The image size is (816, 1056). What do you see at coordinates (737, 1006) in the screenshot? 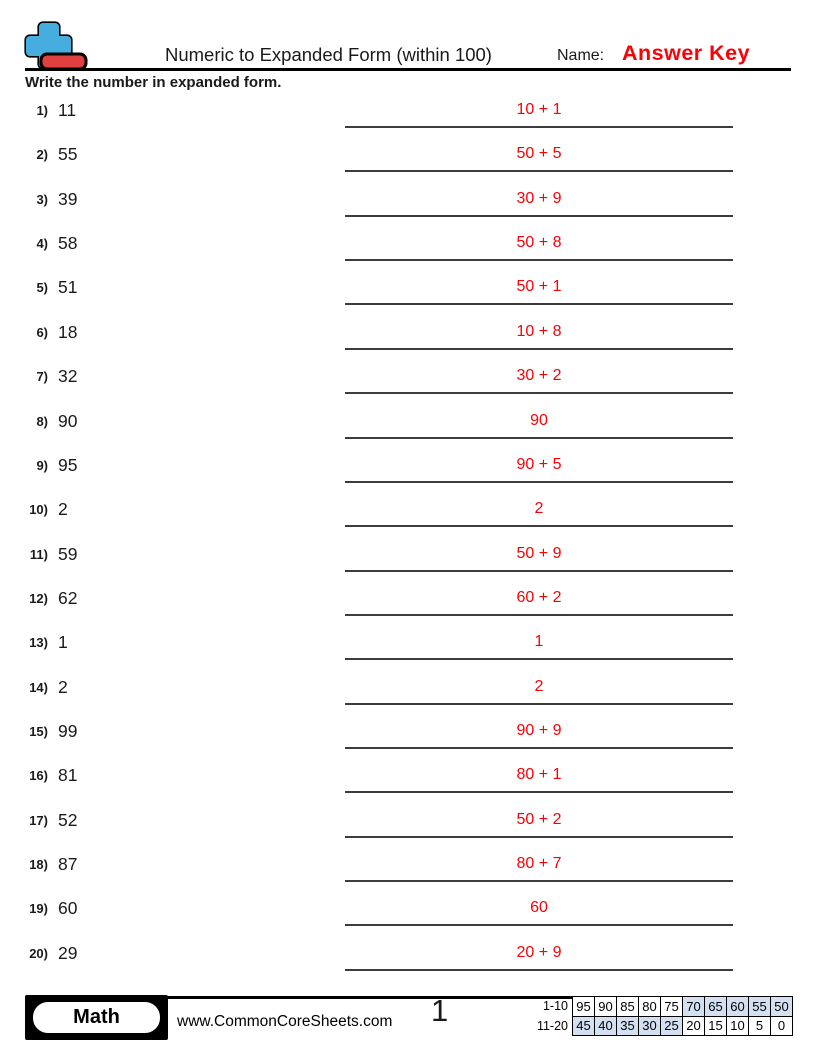
I see `score-cell: 60` at bounding box center [737, 1006].